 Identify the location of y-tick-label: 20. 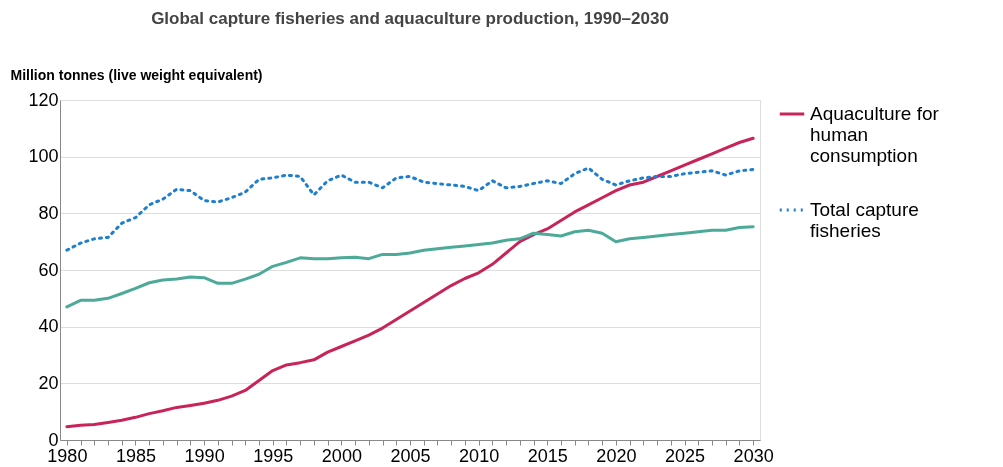
(48, 382).